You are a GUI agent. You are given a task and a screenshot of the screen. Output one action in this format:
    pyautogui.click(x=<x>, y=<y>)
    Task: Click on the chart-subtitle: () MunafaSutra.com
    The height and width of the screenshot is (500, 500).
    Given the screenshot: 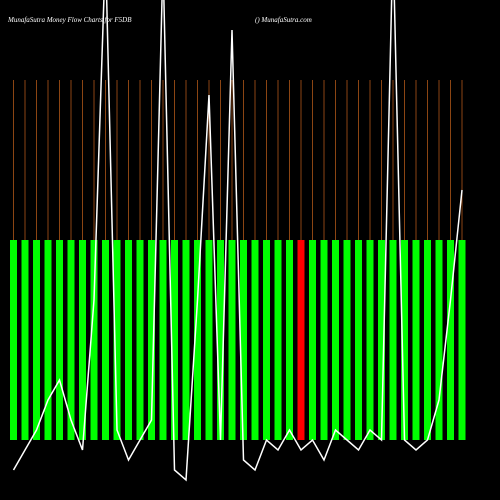 What is the action you would take?
    pyautogui.click(x=283, y=20)
    